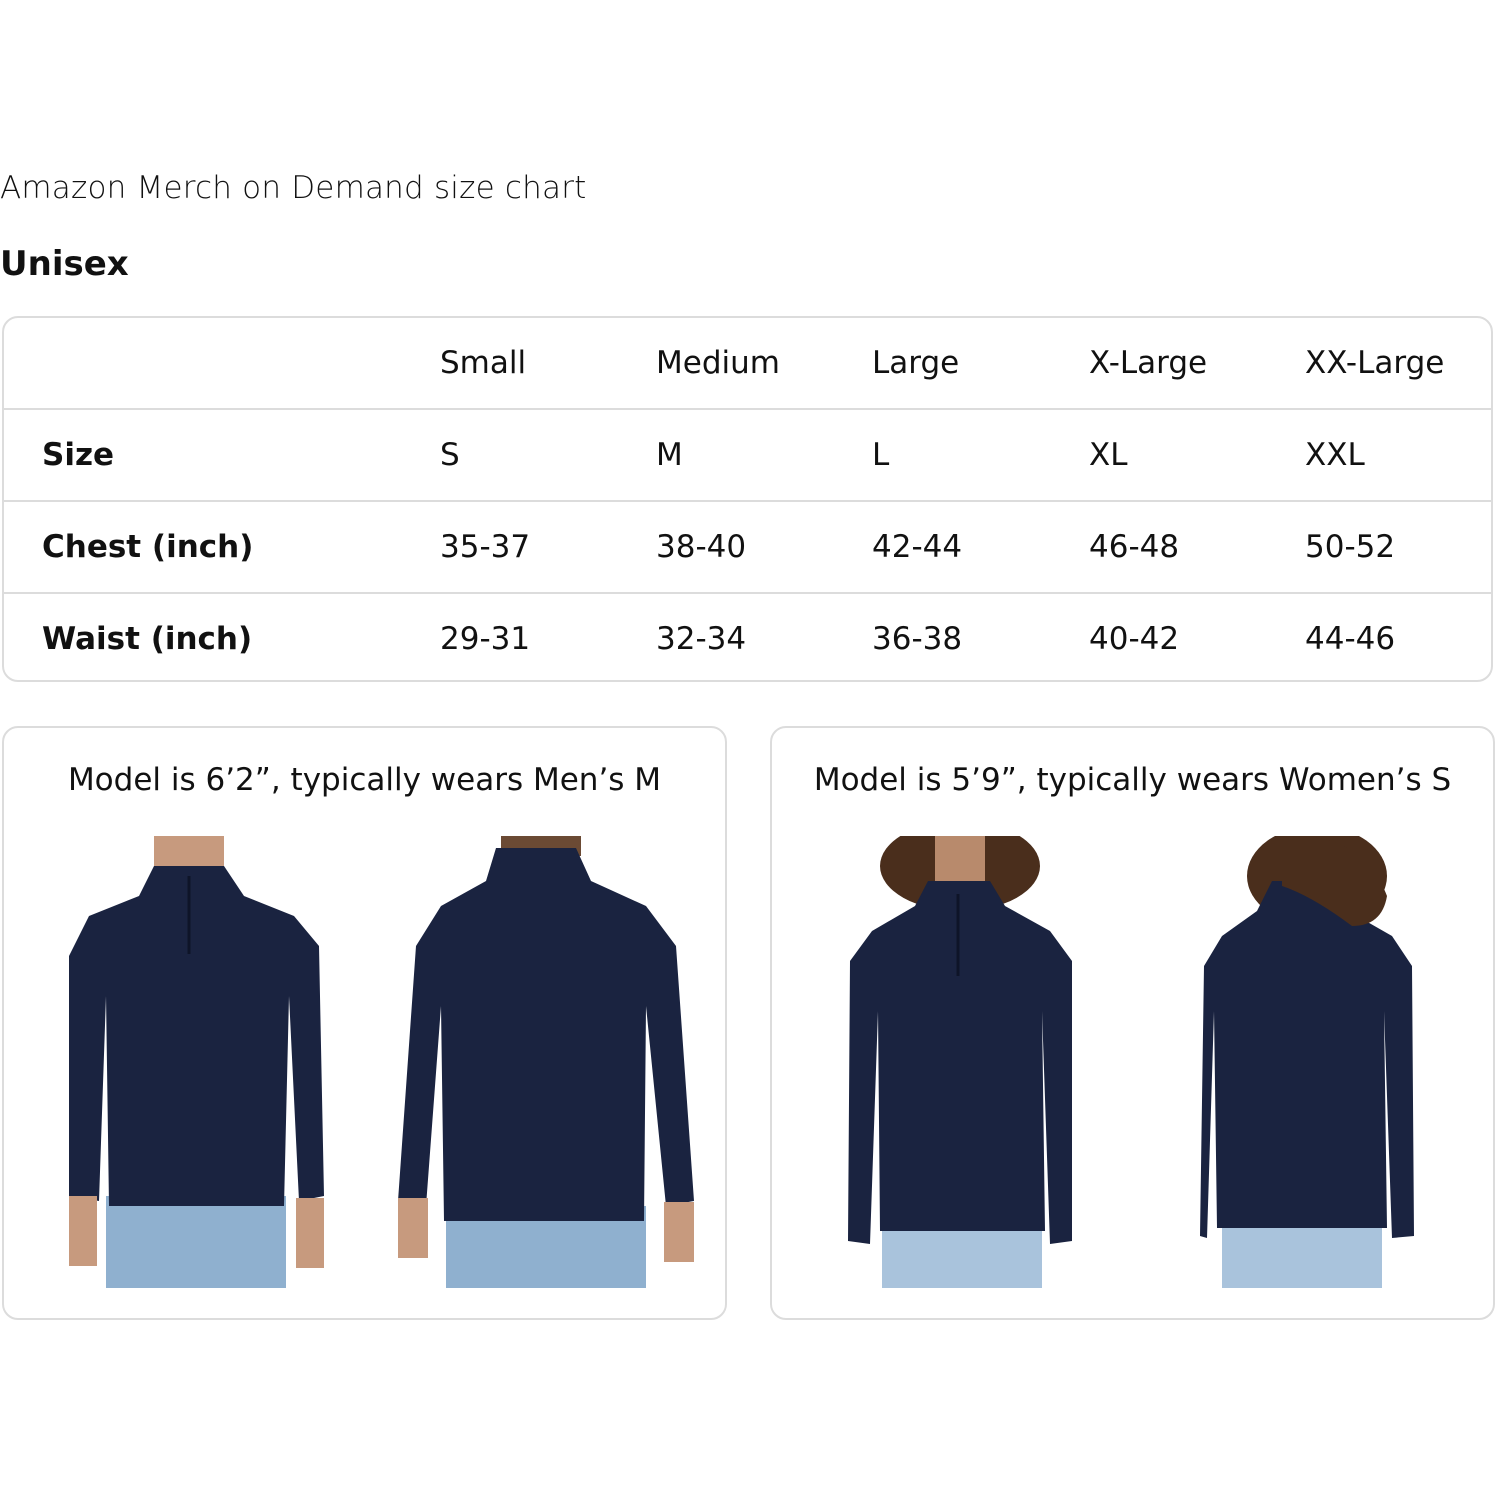 This screenshot has width=1497, height=1497. Describe the element at coordinates (364, 780) in the screenshot. I see `model-caption: Model is 6’2”, typically wears Men’s M` at that location.